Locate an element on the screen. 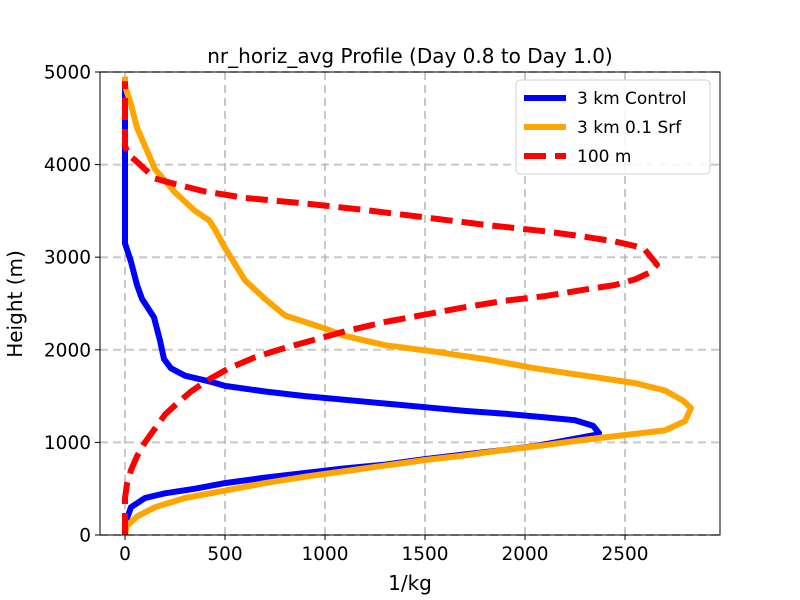 The height and width of the screenshot is (600, 800). y-tick-label: 2000 is located at coordinates (67, 350).